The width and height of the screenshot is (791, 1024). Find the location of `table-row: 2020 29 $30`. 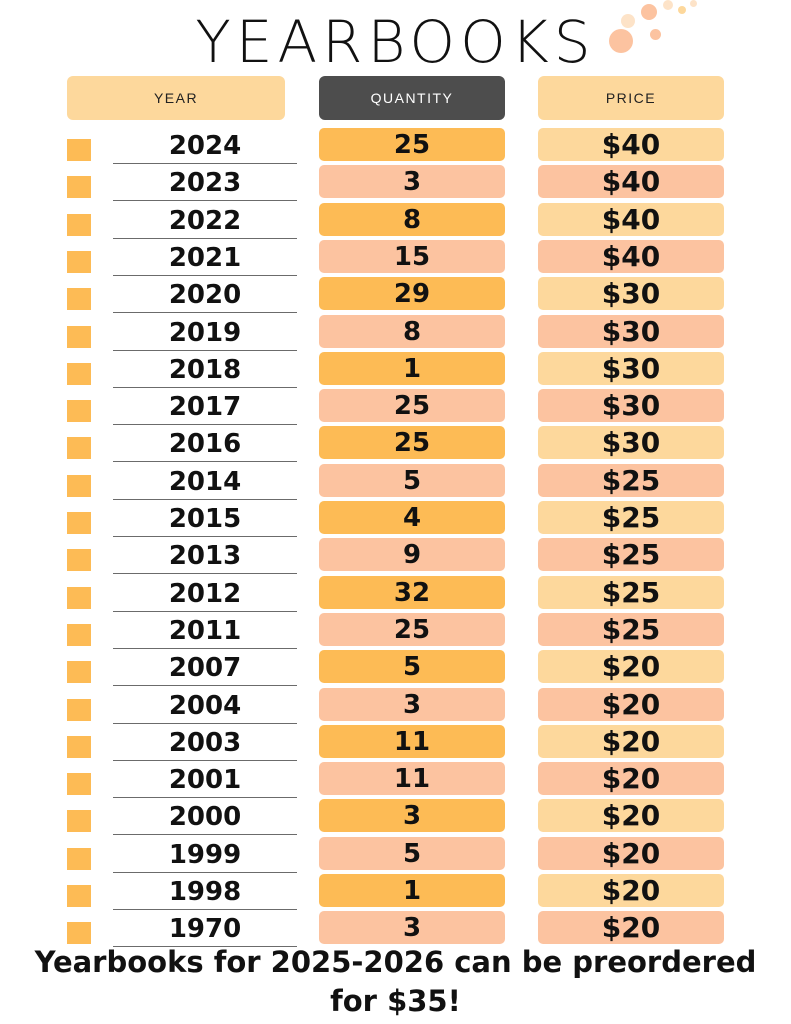

table-row: 2020 29 $30 is located at coordinates (395, 295).